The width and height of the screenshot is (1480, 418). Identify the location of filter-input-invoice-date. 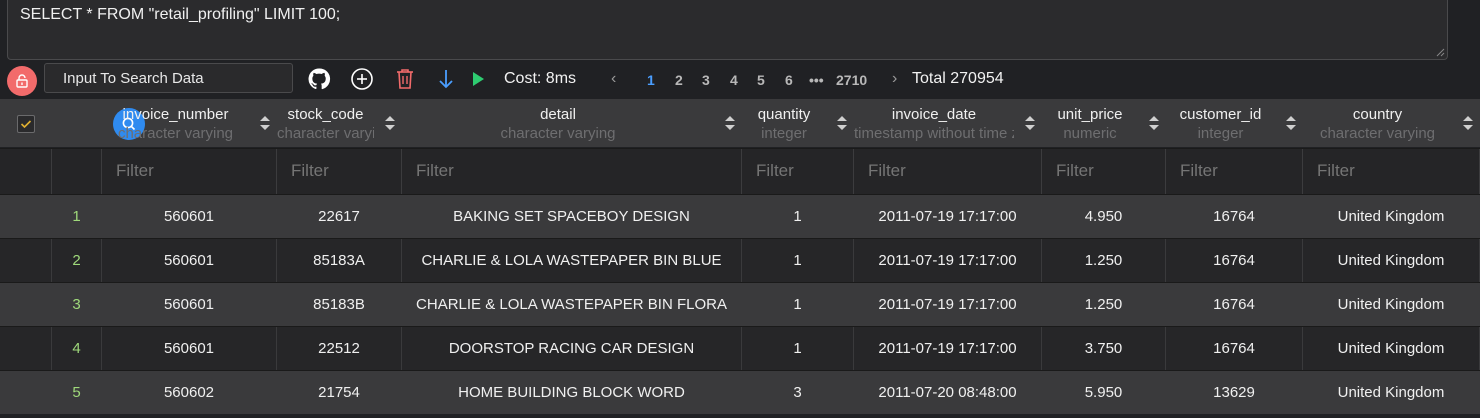
(952, 171).